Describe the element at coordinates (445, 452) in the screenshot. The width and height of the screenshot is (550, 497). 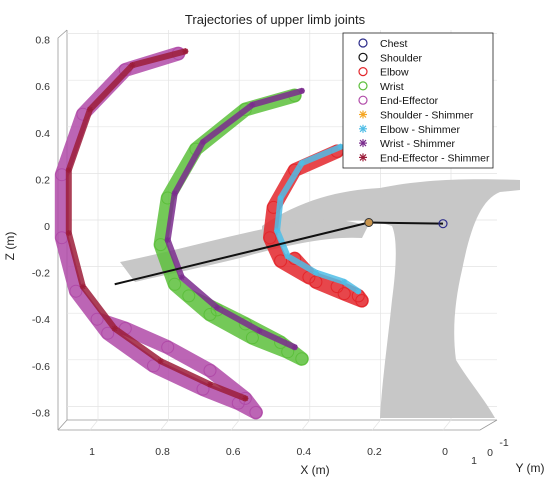
I see `x-tick-label: 0` at that location.